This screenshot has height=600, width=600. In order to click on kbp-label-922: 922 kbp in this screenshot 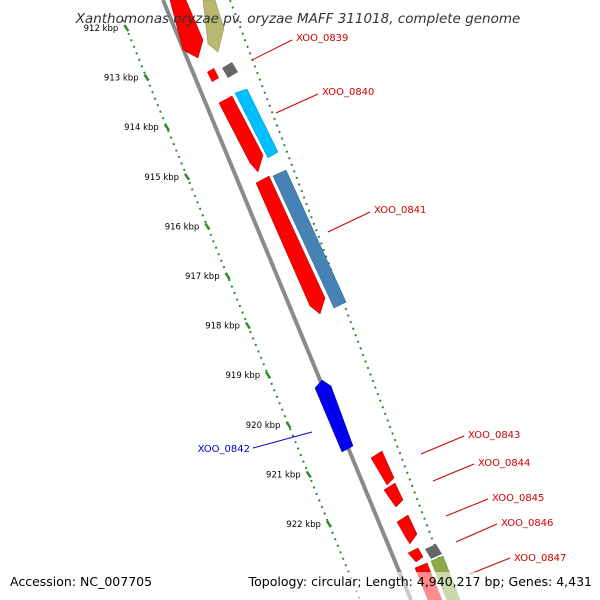, I will do `click(303, 525)`.